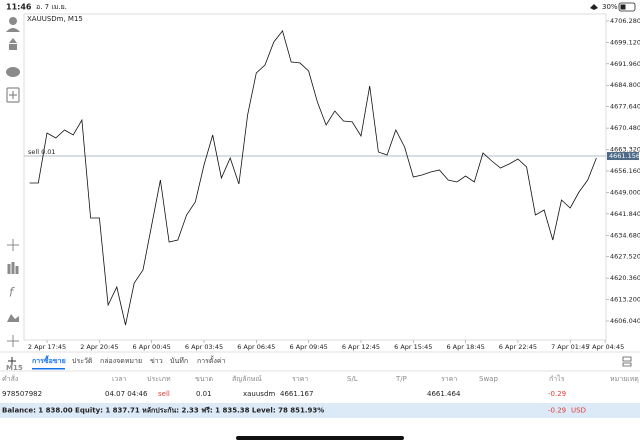 The width and height of the screenshot is (640, 447). Describe the element at coordinates (247, 379) in the screenshot. I see `column-header: สัญลักษณ์` at that location.